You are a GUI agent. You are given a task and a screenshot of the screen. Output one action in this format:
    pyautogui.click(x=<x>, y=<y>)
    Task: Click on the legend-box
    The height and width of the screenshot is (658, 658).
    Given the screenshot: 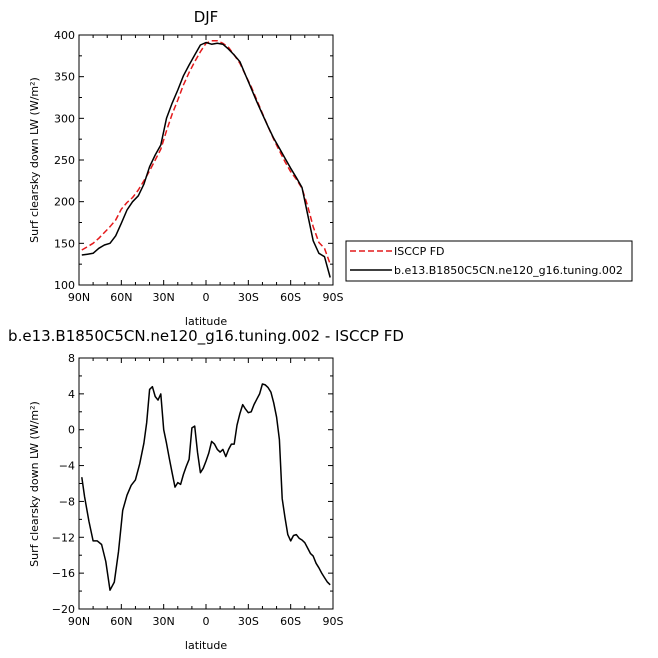 What is the action you would take?
    pyautogui.click(x=489, y=261)
    